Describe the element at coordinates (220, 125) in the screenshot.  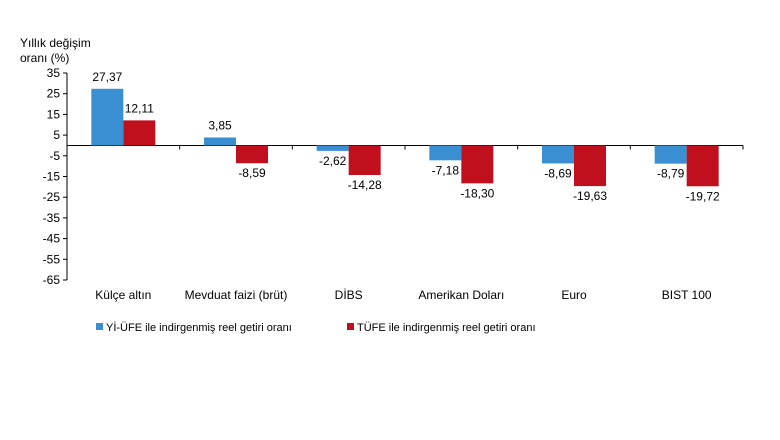
I see `data-label: 3,85` at that location.